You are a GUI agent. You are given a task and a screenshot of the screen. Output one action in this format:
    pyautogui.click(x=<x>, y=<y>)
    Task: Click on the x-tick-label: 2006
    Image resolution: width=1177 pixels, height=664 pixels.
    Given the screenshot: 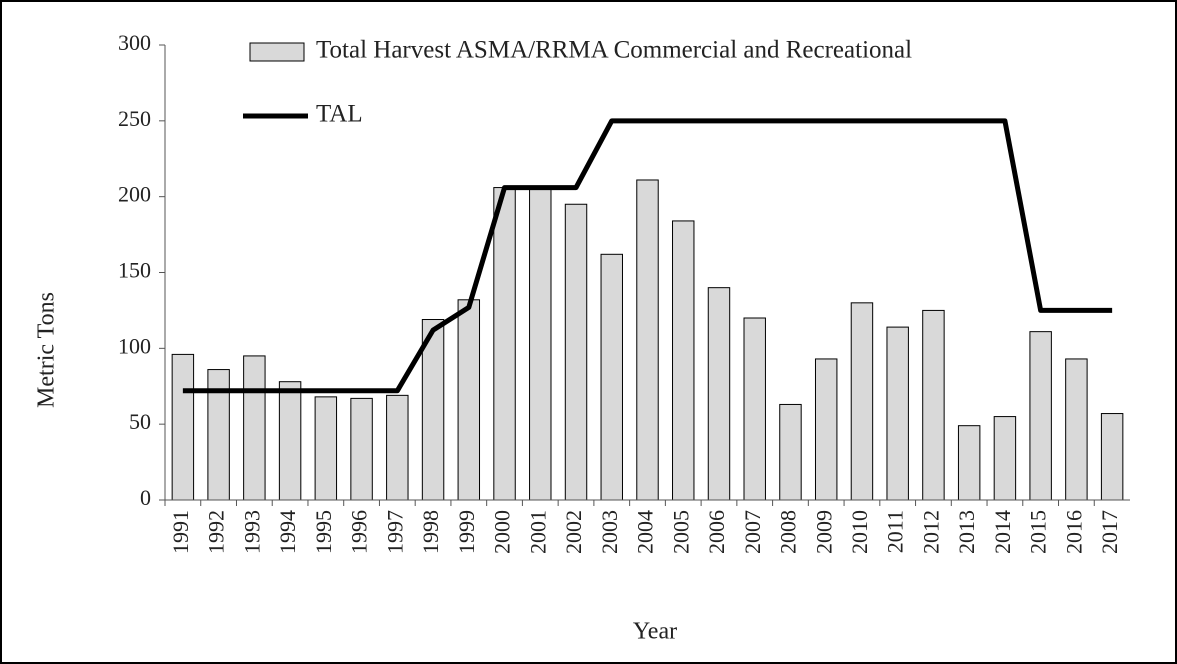 What is the action you would take?
    pyautogui.click(x=716, y=532)
    